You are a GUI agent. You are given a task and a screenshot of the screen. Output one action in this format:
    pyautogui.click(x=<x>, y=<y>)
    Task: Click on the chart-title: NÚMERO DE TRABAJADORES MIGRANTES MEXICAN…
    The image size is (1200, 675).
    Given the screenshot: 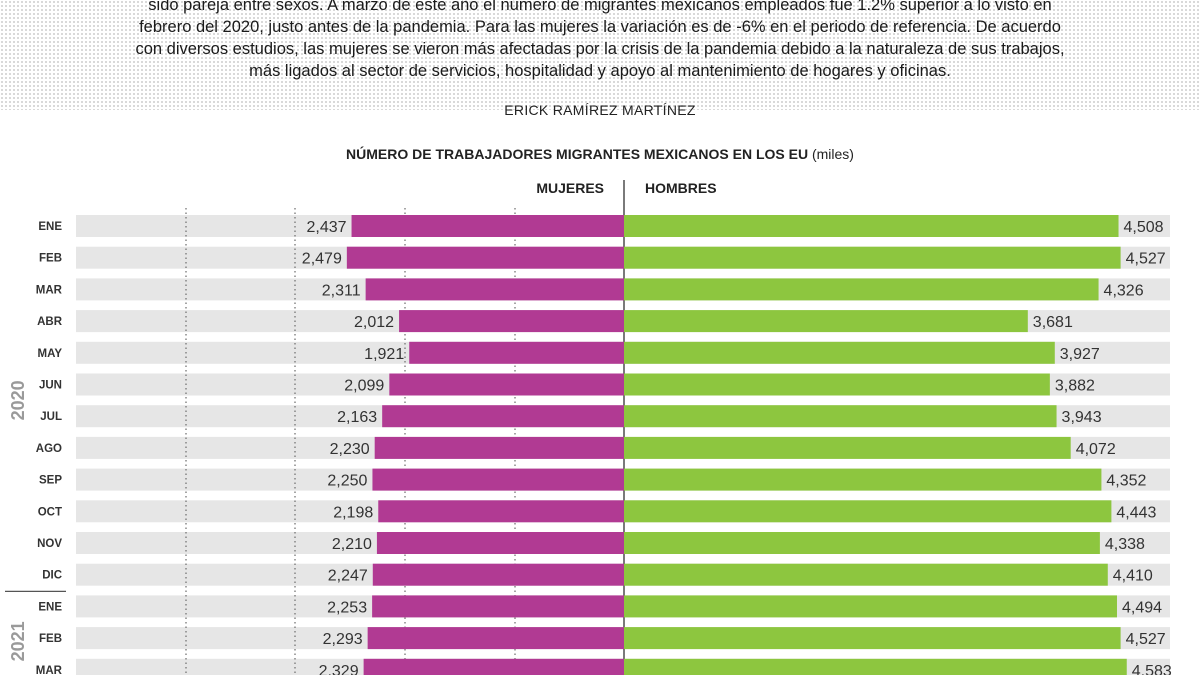 What is the action you would take?
    pyautogui.click(x=600, y=154)
    